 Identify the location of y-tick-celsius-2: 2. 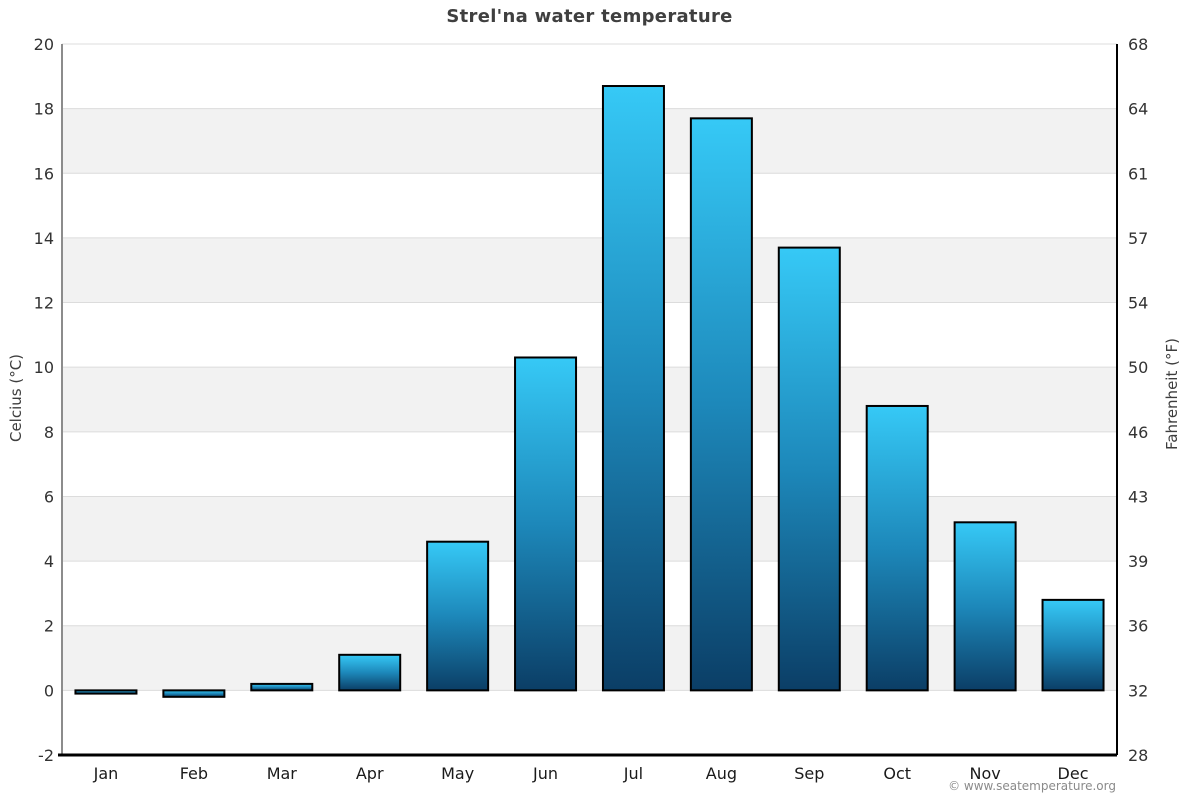
(49, 626).